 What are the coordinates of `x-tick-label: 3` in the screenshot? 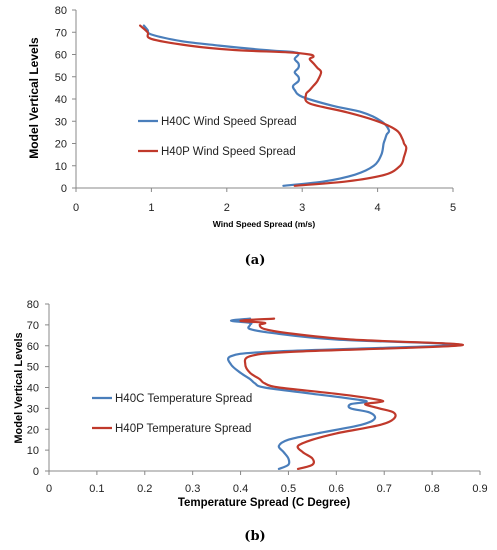 It's located at (302, 208).